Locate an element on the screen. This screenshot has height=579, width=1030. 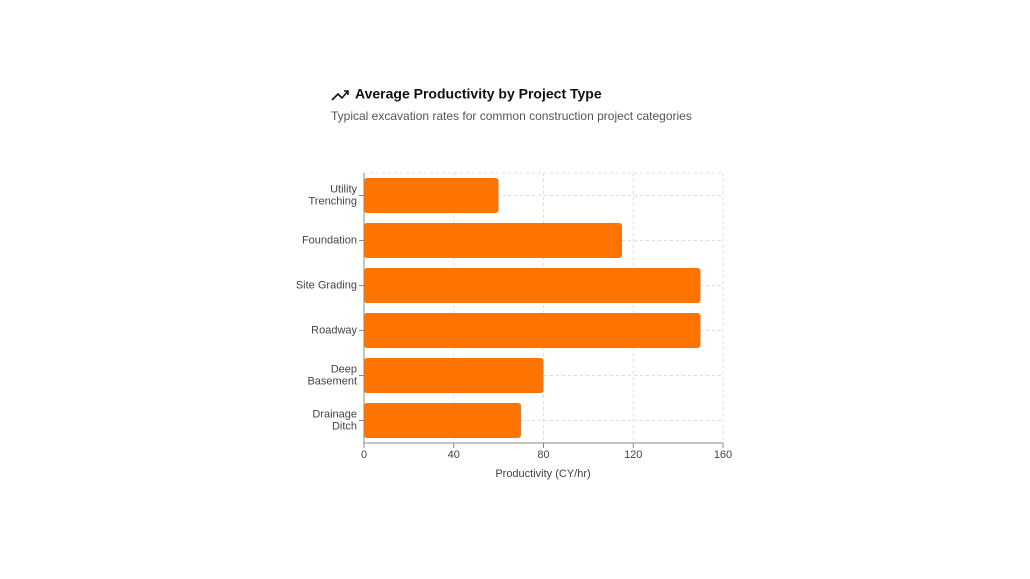
x-tick-label: 0 is located at coordinates (364, 455).